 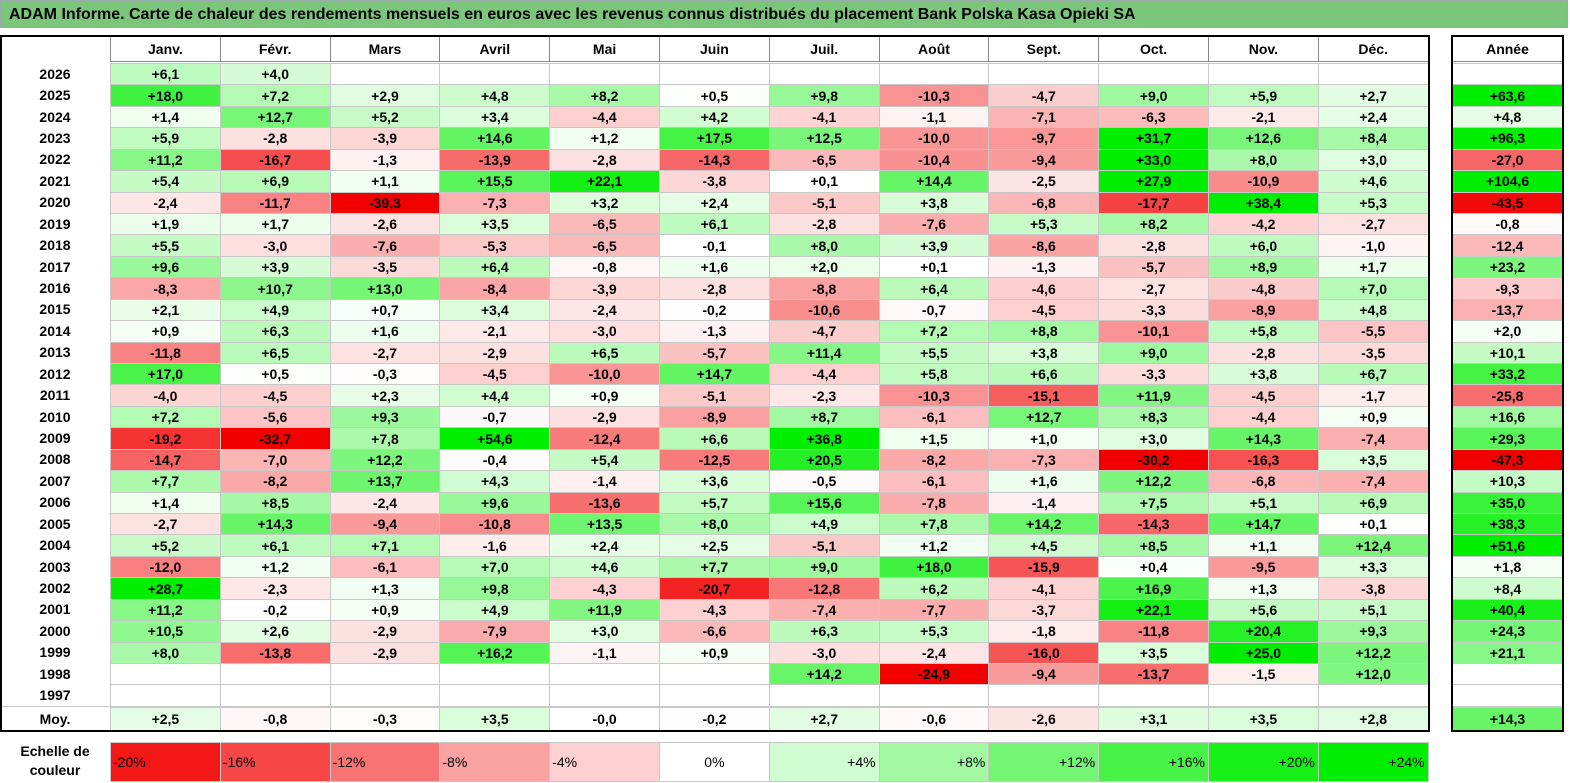 What do you see at coordinates (1373, 460) in the screenshot?
I see `heatmap-cell: +3,5` at bounding box center [1373, 460].